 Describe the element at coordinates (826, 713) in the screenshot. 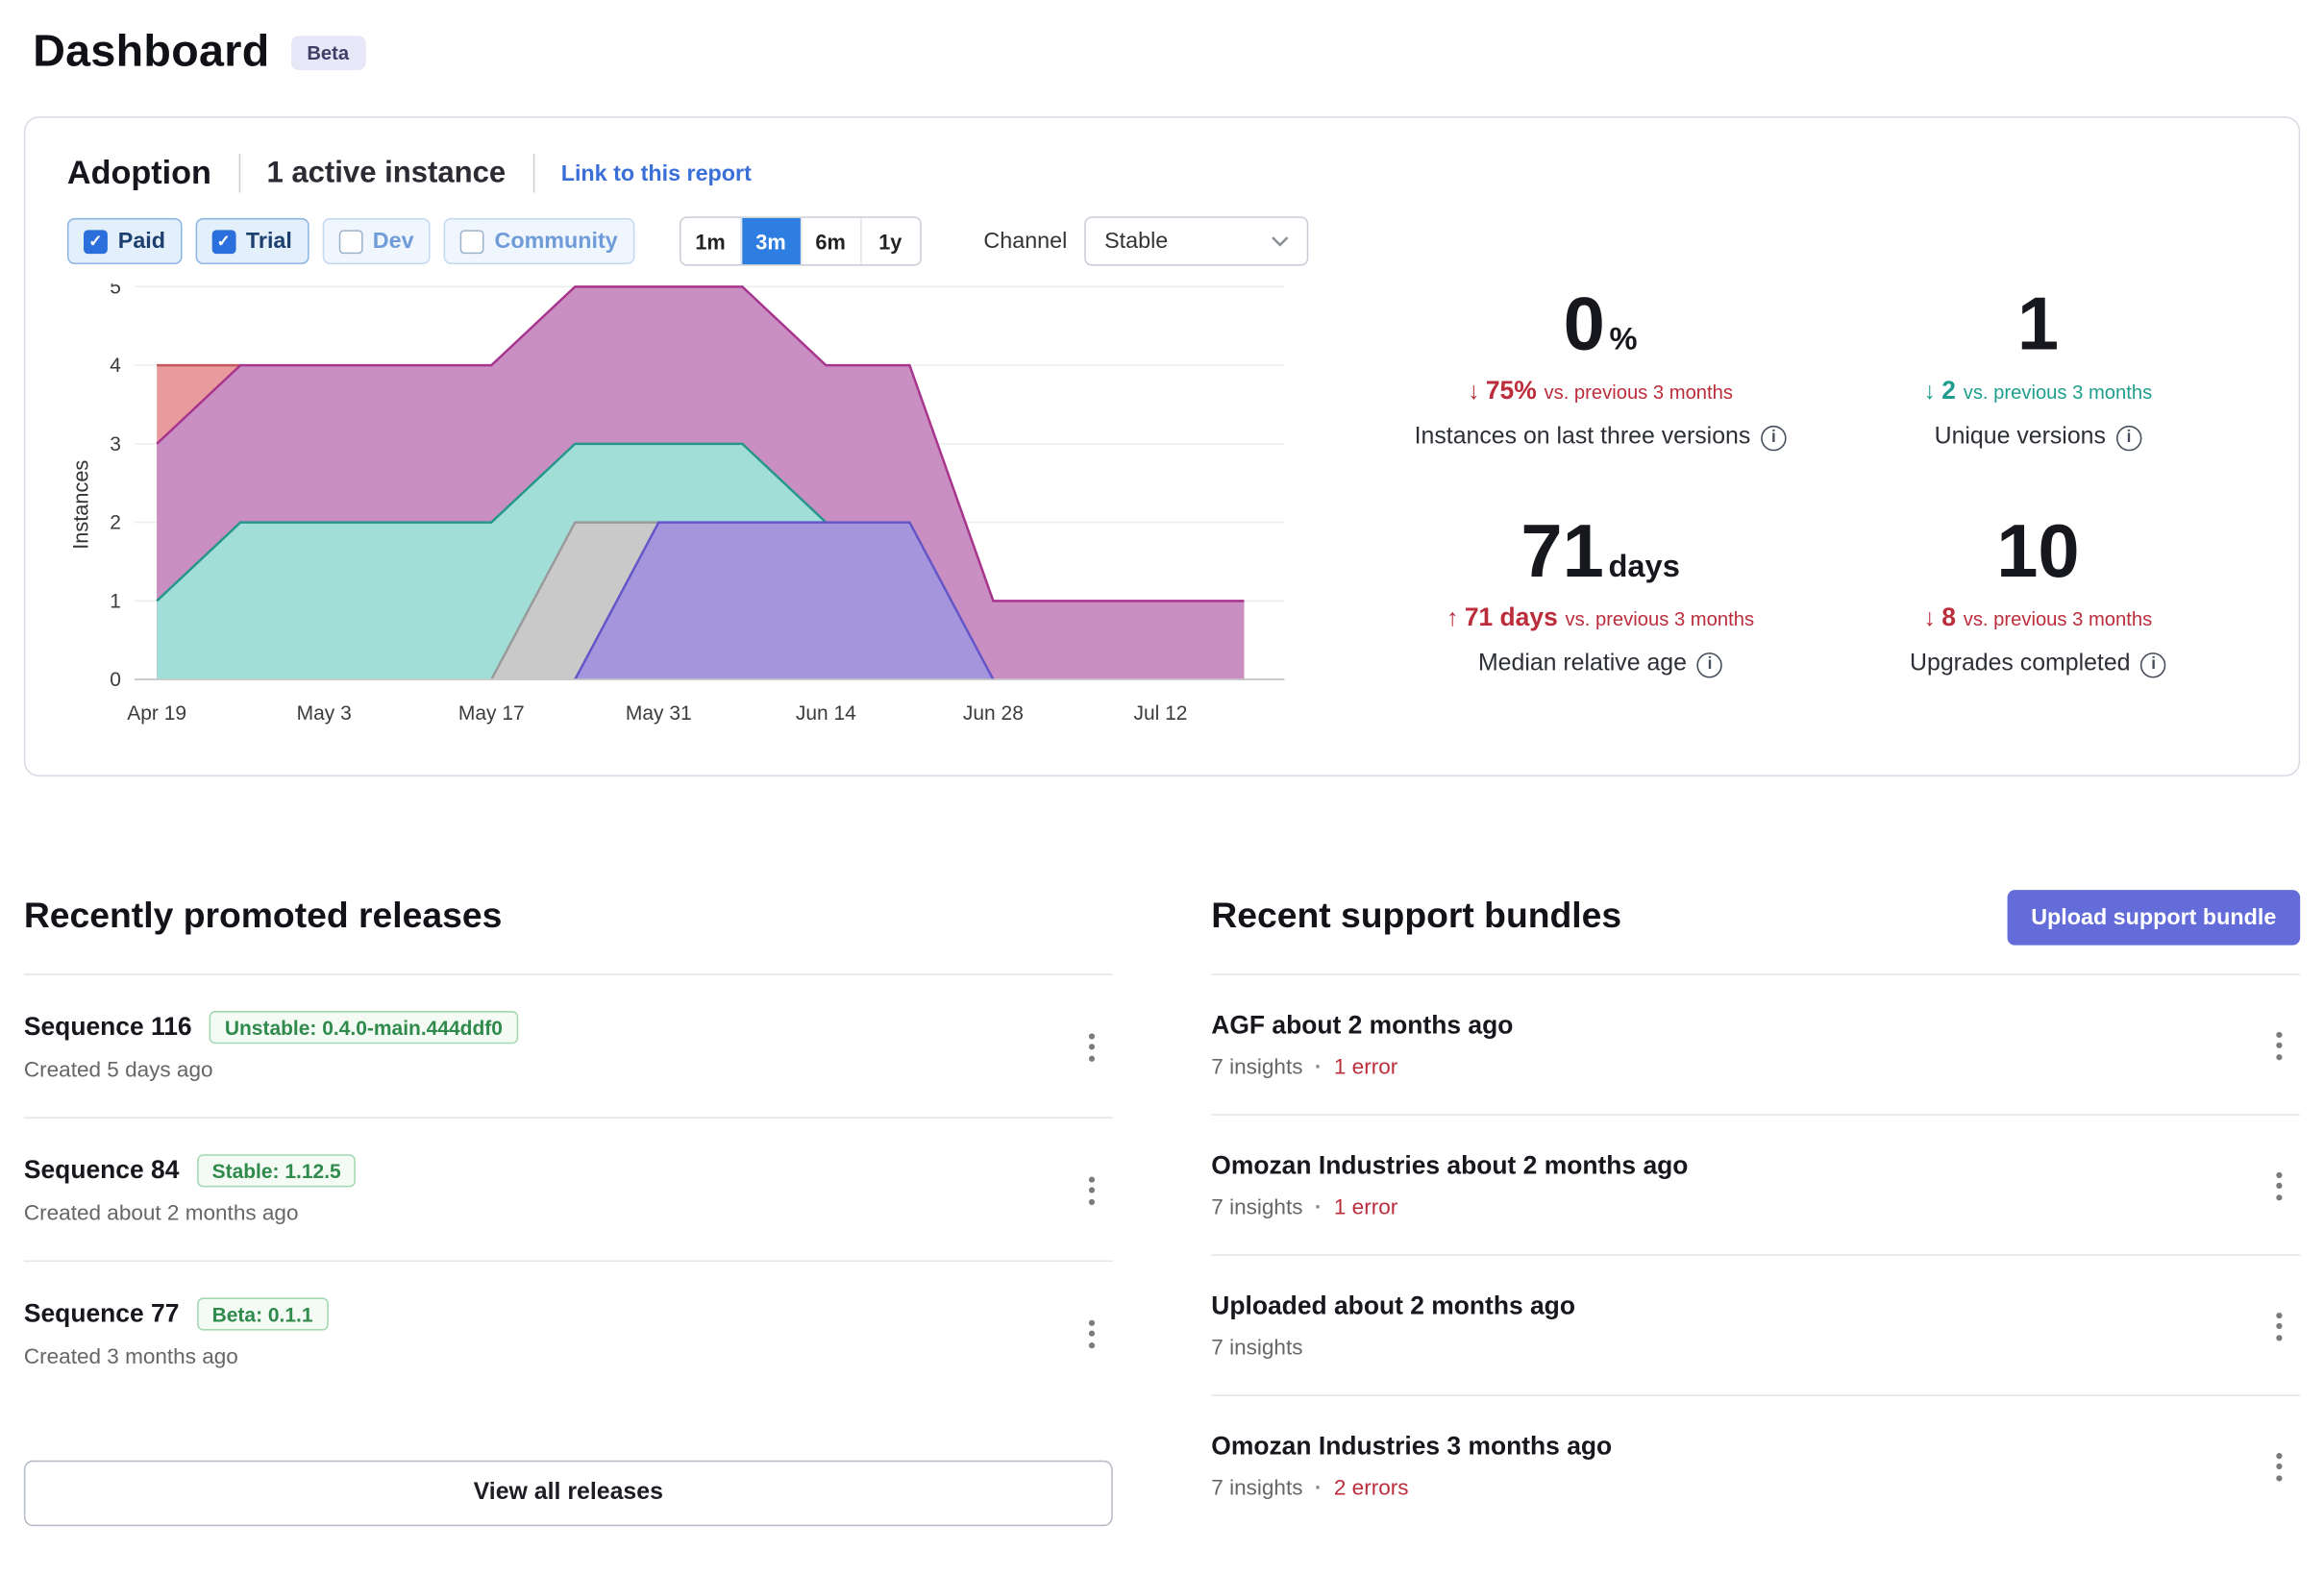

I see `svg-text: Jun 14` at that location.